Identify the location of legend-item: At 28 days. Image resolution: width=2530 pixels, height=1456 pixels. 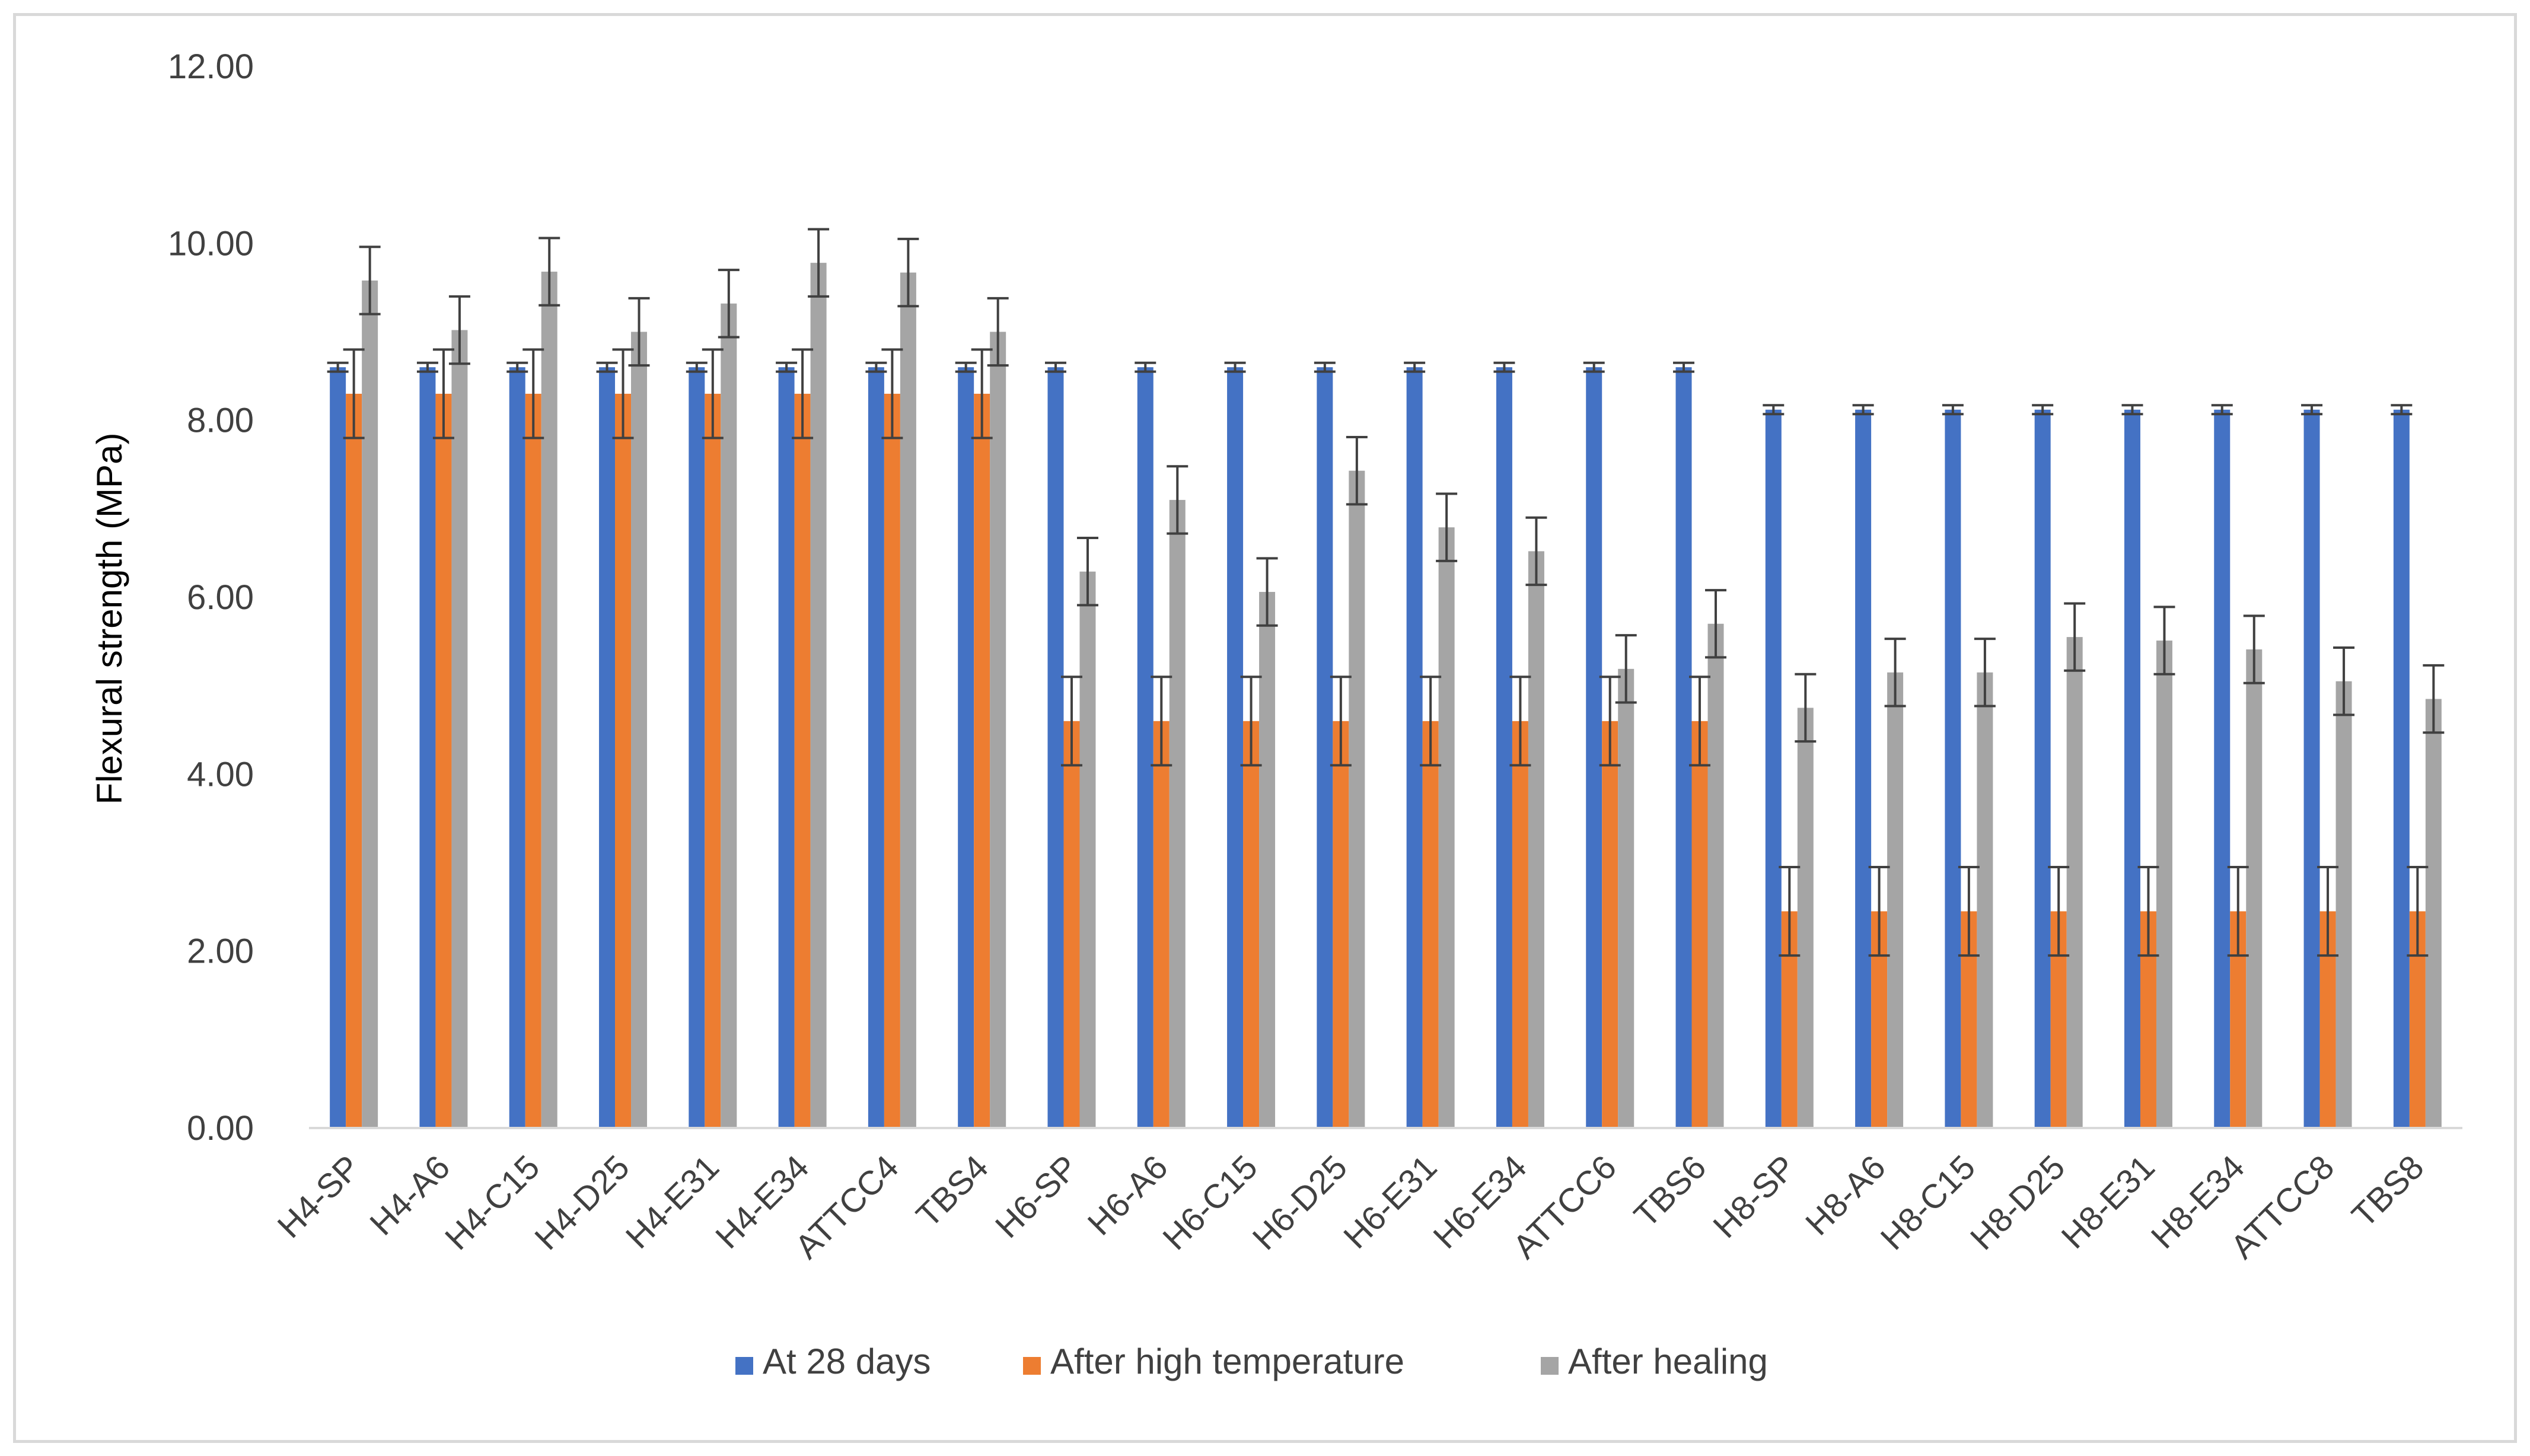
(833, 1361).